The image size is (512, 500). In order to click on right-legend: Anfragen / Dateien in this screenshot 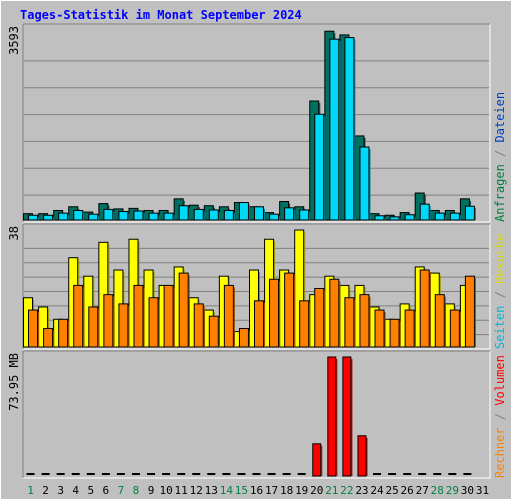, I will do `click(500, 157)`.